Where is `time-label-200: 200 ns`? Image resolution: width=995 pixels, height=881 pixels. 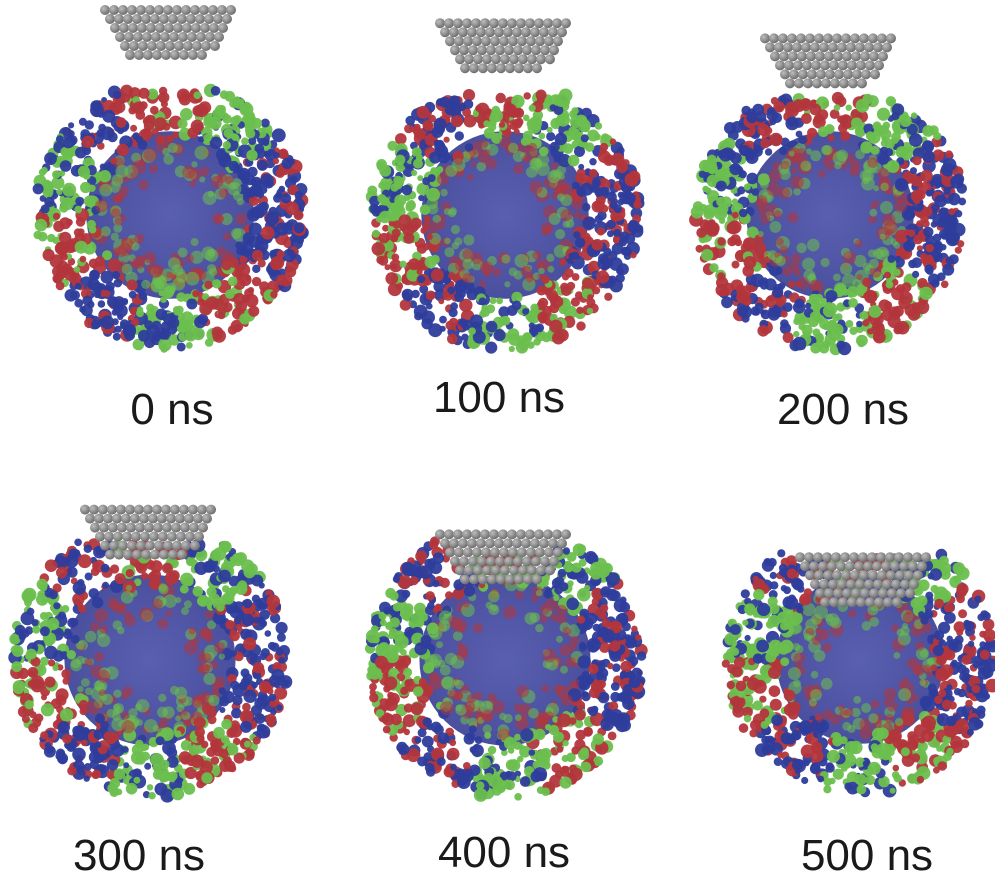 time-label-200: 200 ns is located at coordinates (836, 410).